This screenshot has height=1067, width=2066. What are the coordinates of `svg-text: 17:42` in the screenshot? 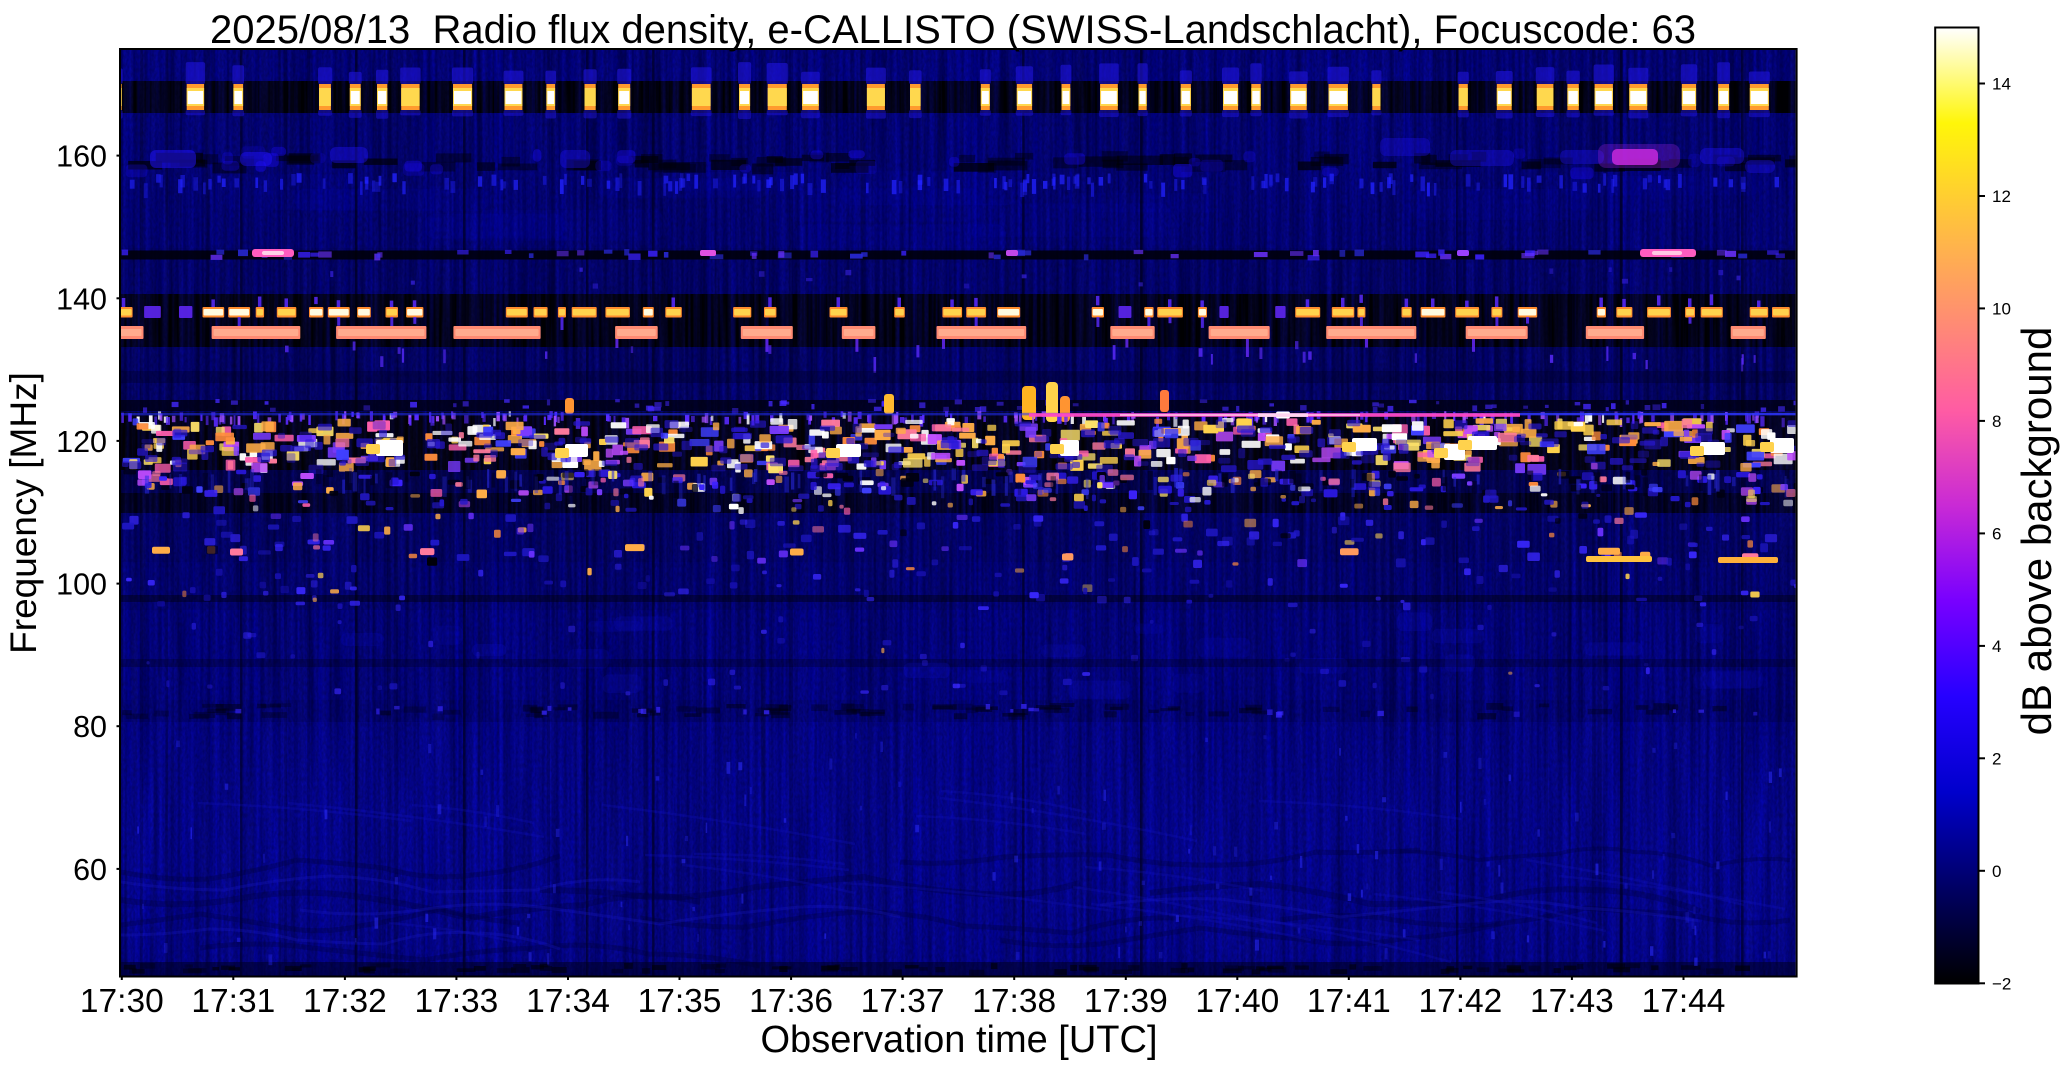 It's located at (1460, 1001).